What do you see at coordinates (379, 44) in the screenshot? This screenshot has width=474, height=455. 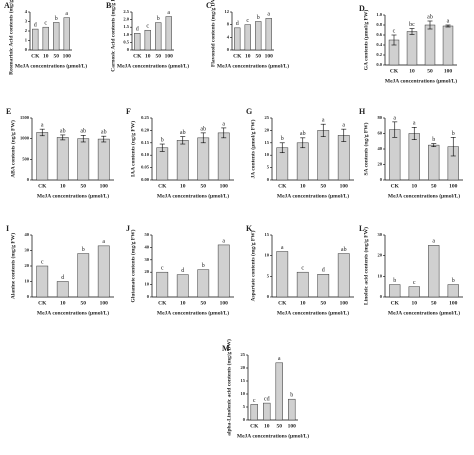 I see `y-tick-label: 0.4` at bounding box center [379, 44].